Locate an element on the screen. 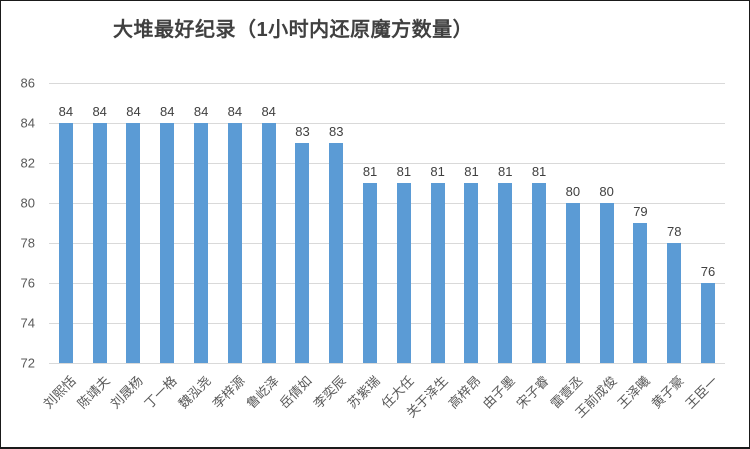 The image size is (750, 449). chart-title: 大堆最好纪录（1小时内还原魔方数量） is located at coordinates (293, 30).